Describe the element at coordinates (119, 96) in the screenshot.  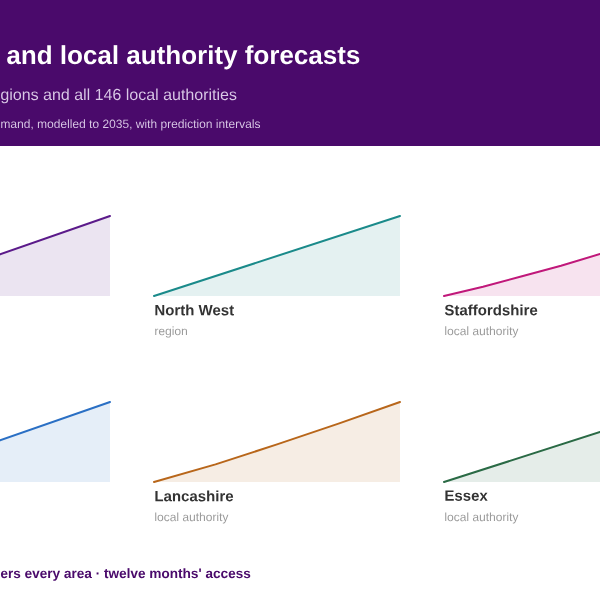
I see `text: gions and all 146 local authorities` at that location.